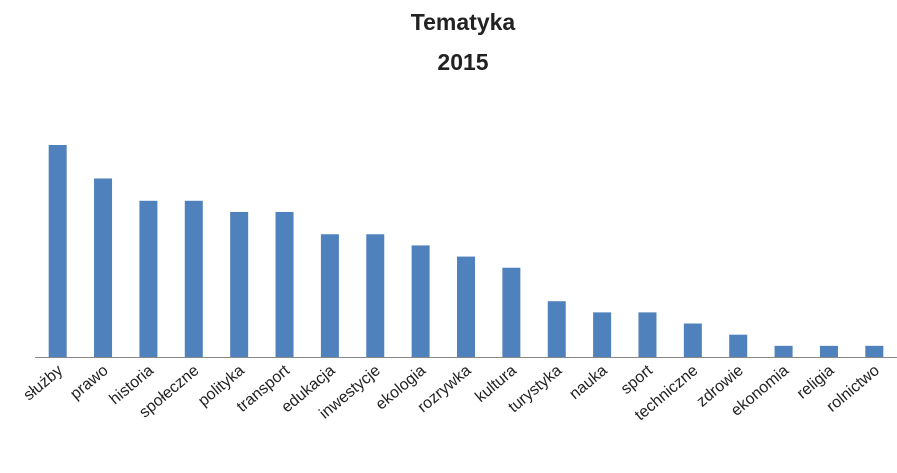 The height and width of the screenshot is (473, 897). I want to click on x-tick-label: służby, so click(44, 383).